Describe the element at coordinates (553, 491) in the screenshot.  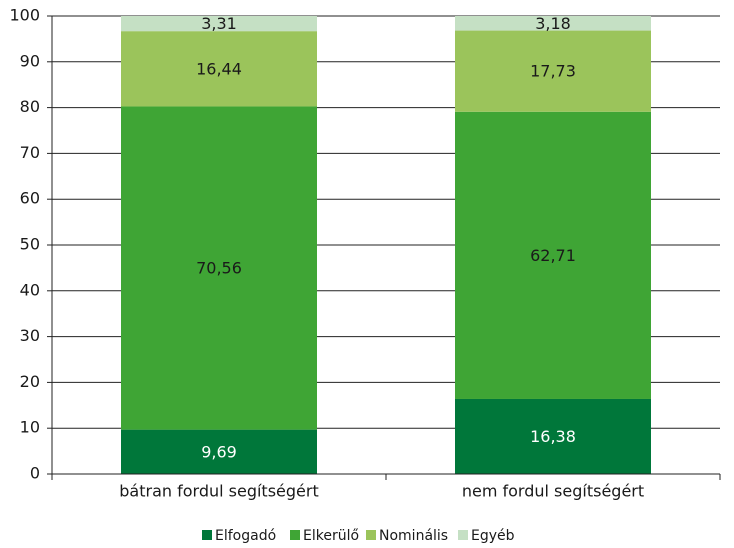
I see `x-tick-label: nem fordul segítségért` at that location.